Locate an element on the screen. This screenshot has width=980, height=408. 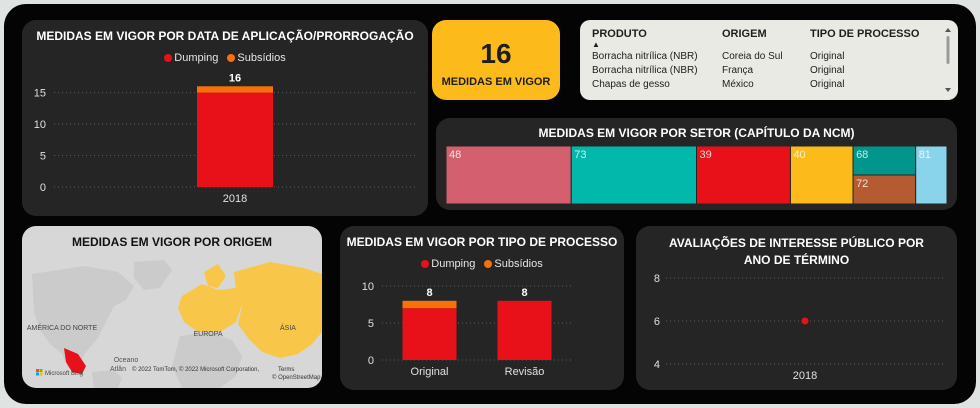
scroll-thumb is located at coordinates (948, 50).